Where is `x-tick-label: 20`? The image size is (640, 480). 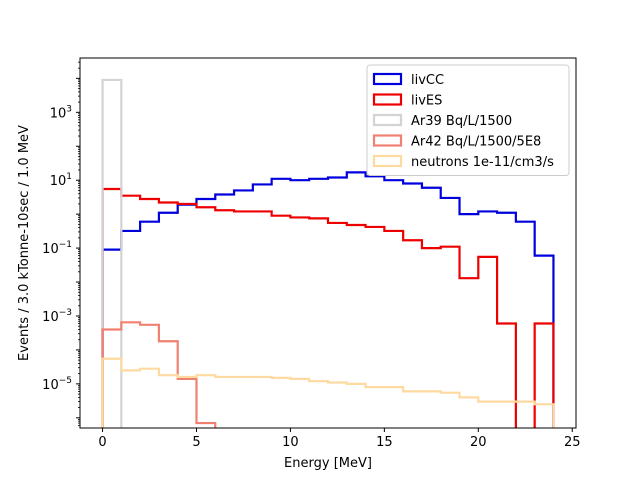
x-tick-label: 20 is located at coordinates (478, 442).